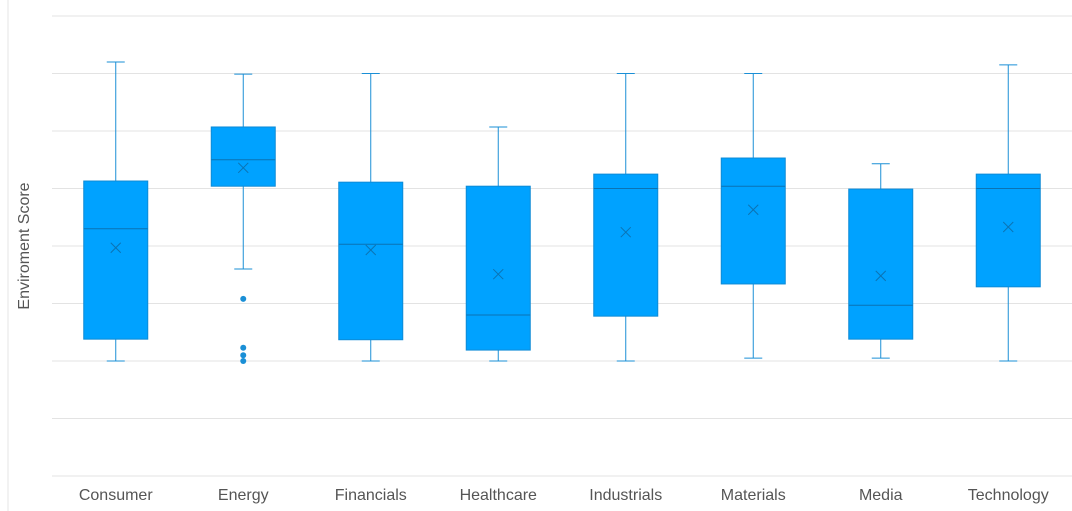 The height and width of the screenshot is (511, 1072). Describe the element at coordinates (498, 495) in the screenshot. I see `x-tick-label: Healthcare` at that location.